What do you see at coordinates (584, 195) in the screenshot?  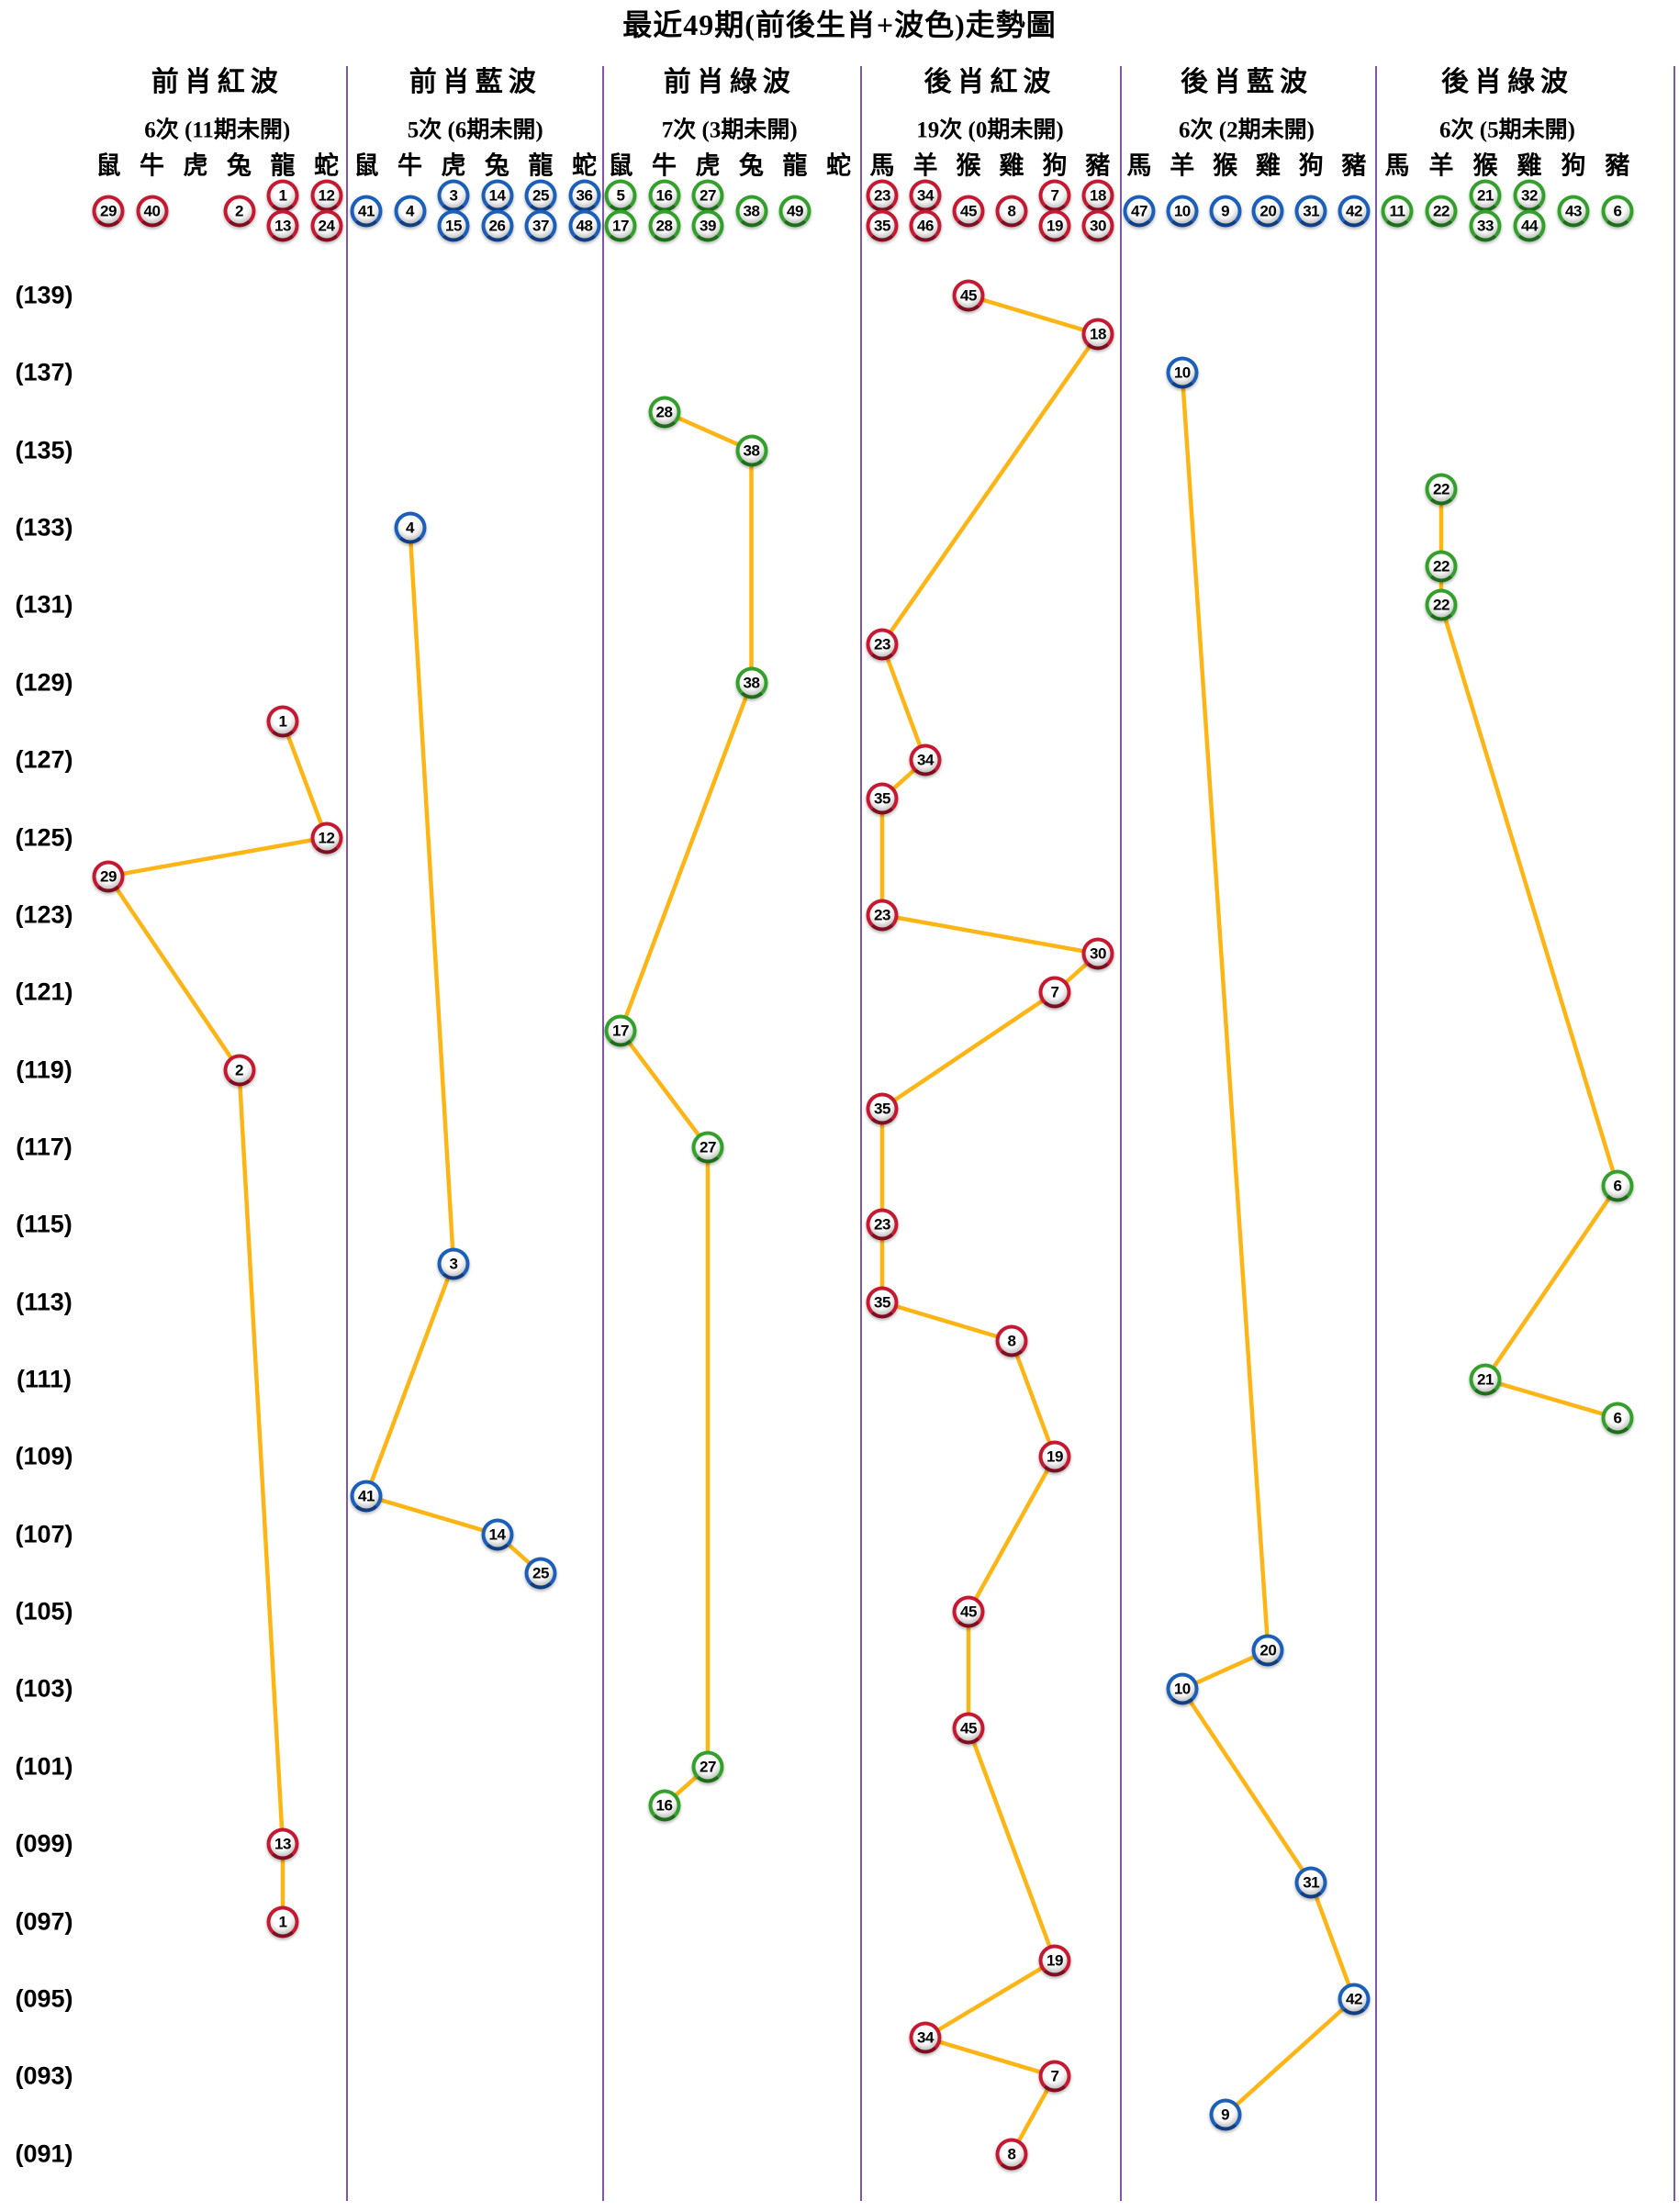 I see `ball-number: 36` at bounding box center [584, 195].